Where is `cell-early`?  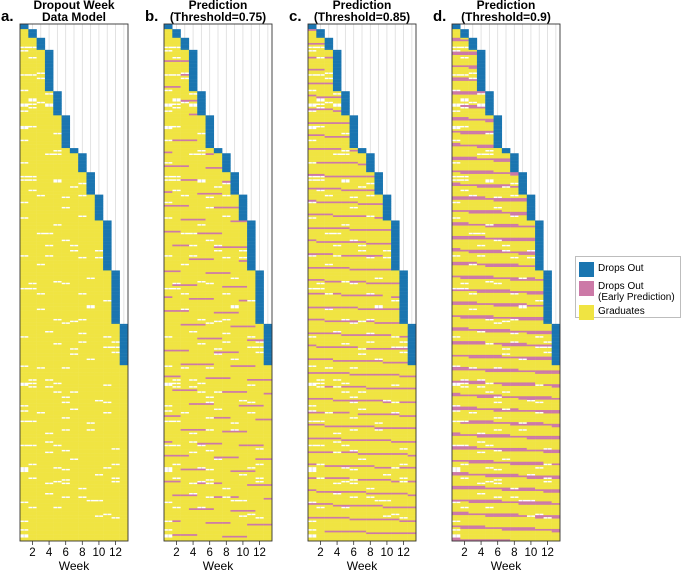 cell-early is located at coordinates (218, 273).